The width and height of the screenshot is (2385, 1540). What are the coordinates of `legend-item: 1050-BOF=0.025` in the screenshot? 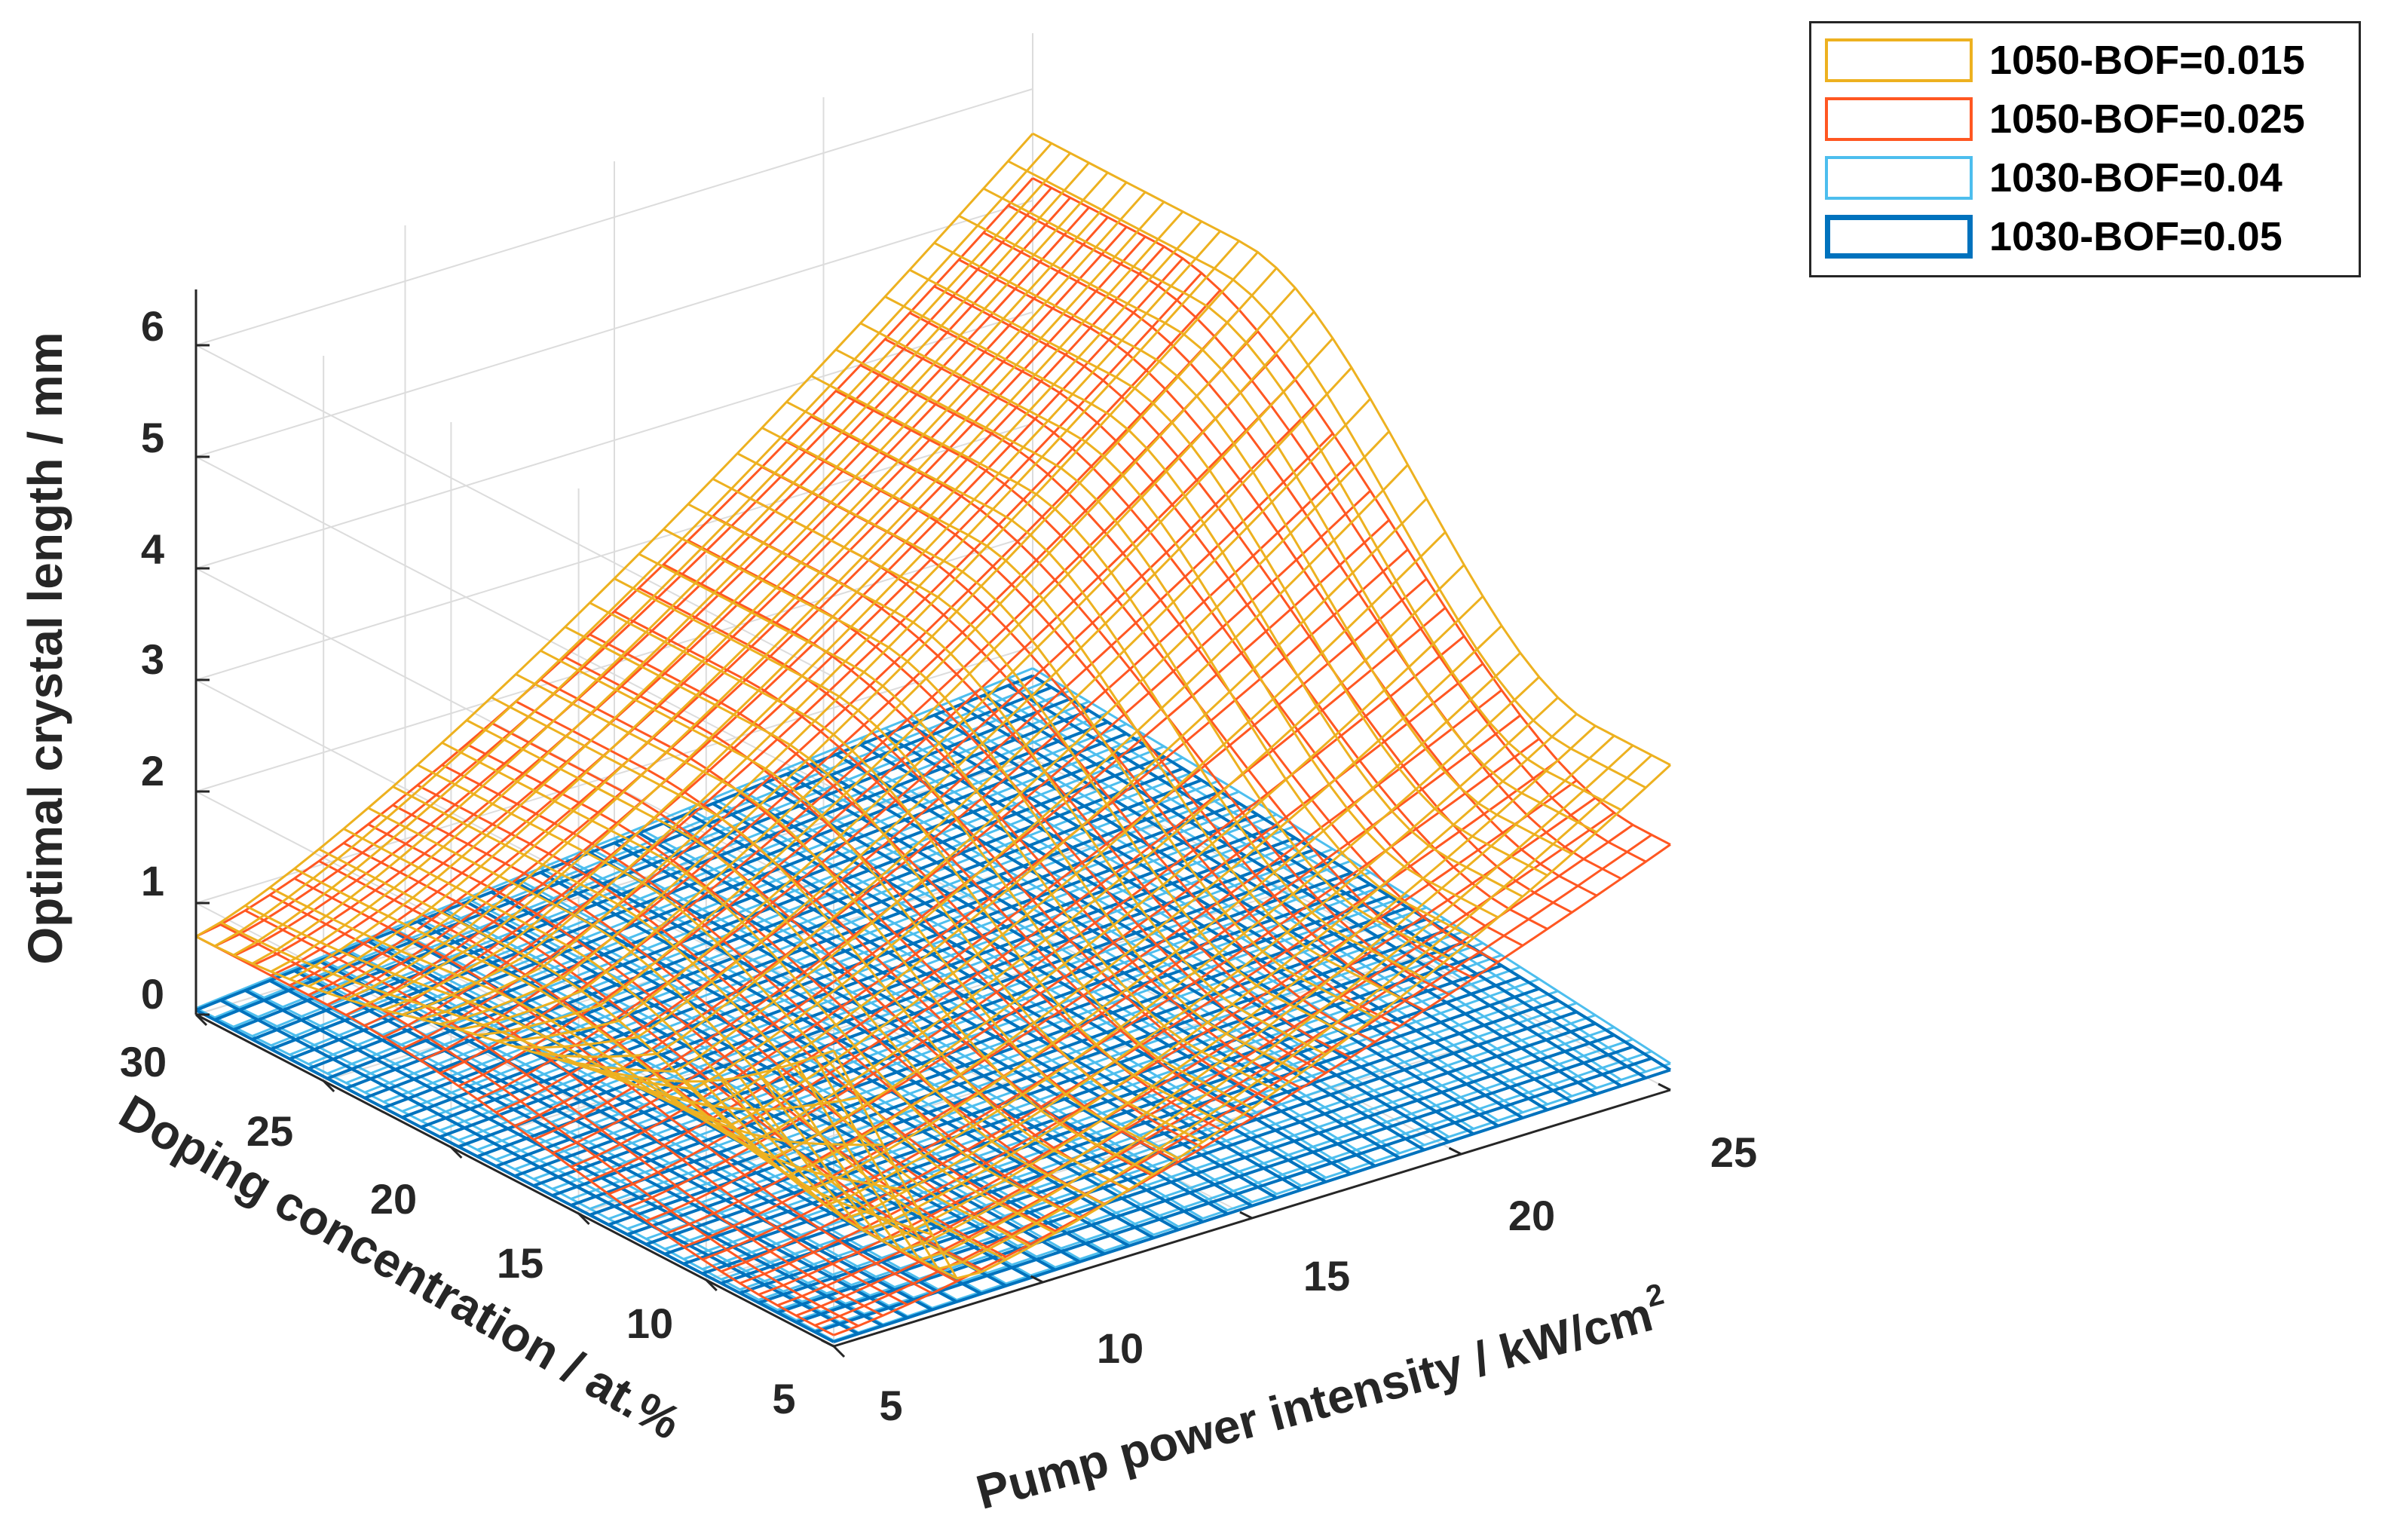 It's located at (2065, 119).